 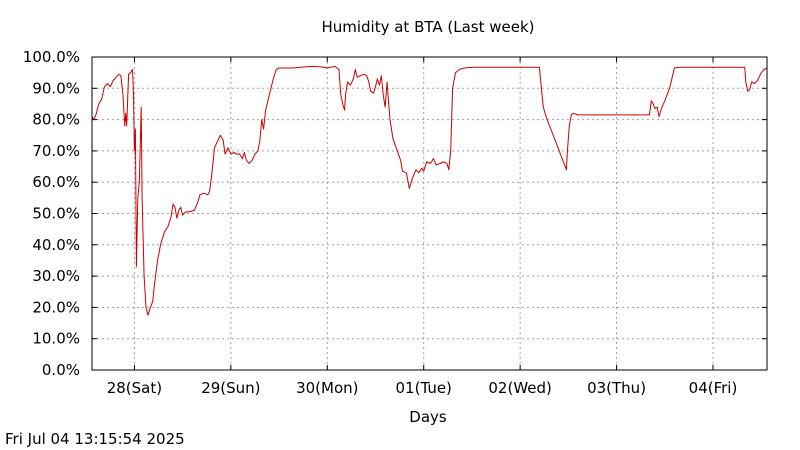 I want to click on y-tick-label: 70.0%, so click(x=56, y=151).